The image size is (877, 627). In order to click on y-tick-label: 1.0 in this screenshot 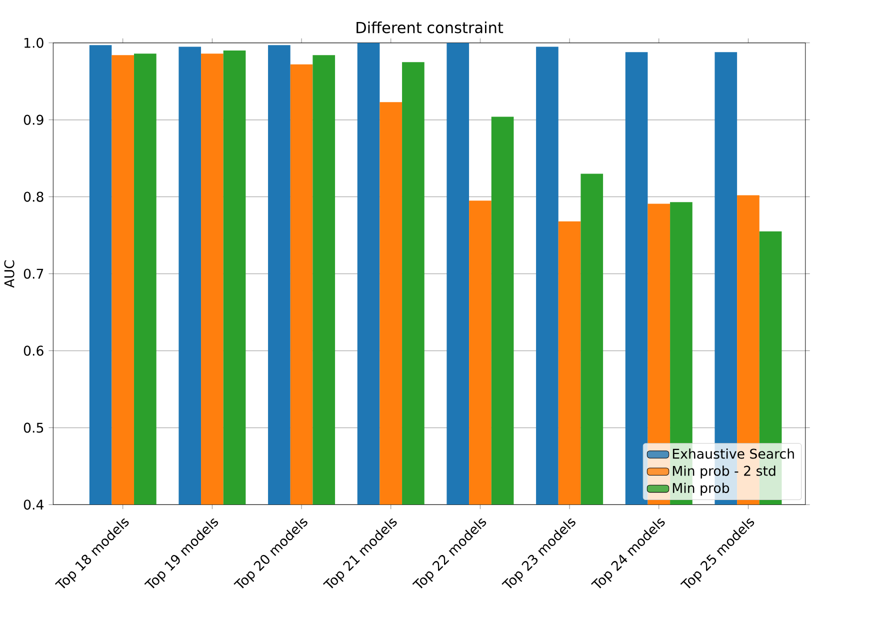, I will do `click(34, 43)`.